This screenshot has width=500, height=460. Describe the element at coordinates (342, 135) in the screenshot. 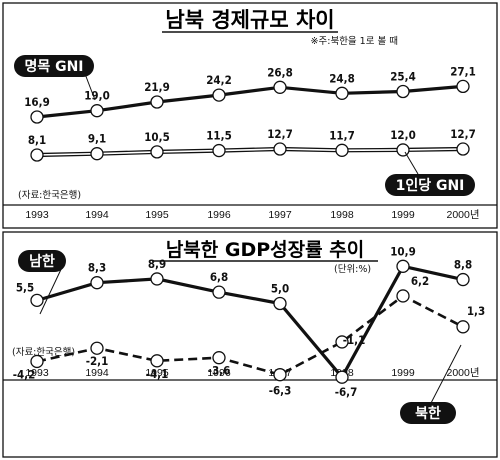

I see `per-capita-gni-value-label-5: 11,7` at that location.